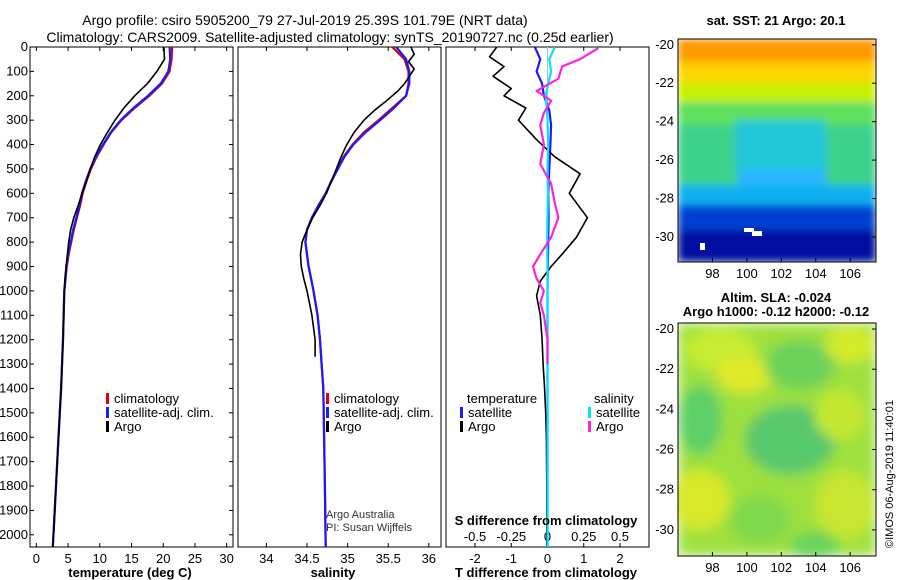  What do you see at coordinates (17, 266) in the screenshot?
I see `y-tick-label: 900` at bounding box center [17, 266].